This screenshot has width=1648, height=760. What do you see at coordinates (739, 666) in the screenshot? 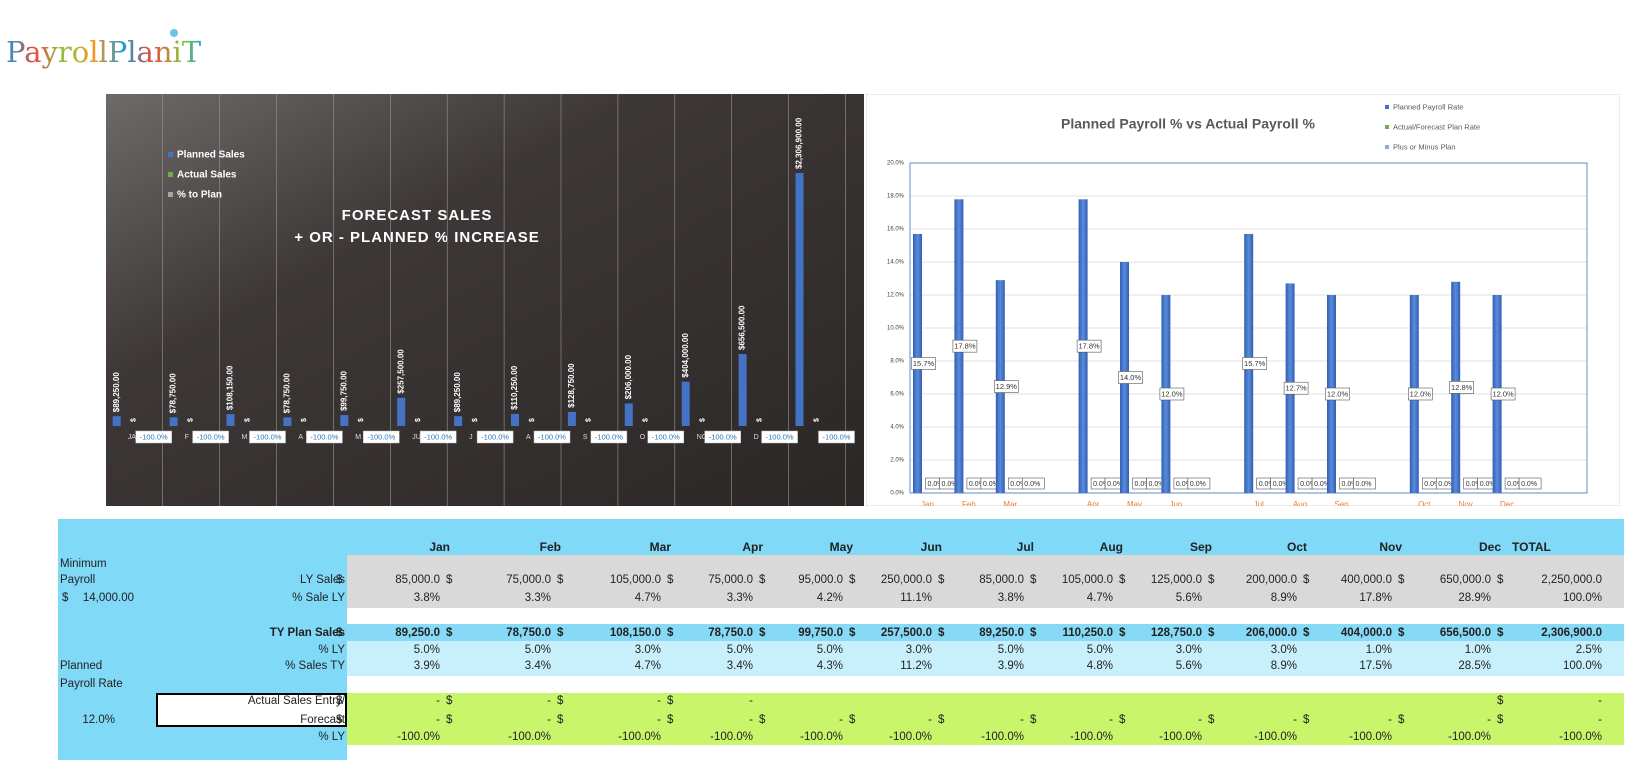
I see `cell-value: 3.4%` at bounding box center [739, 666].